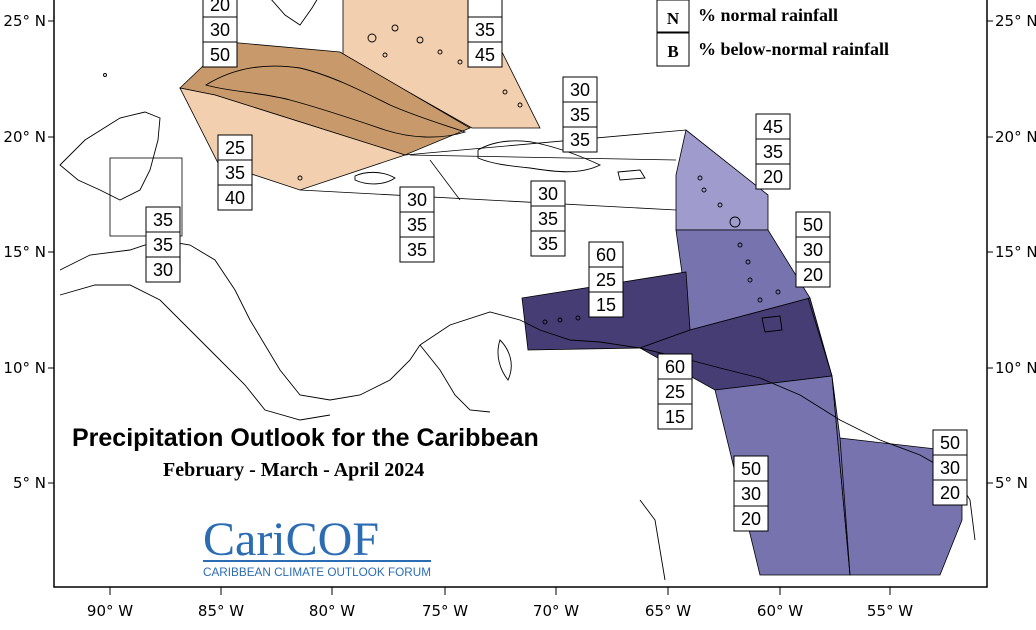  I want to click on forecast-box-cuba-south: 25 35 40, so click(235, 172).